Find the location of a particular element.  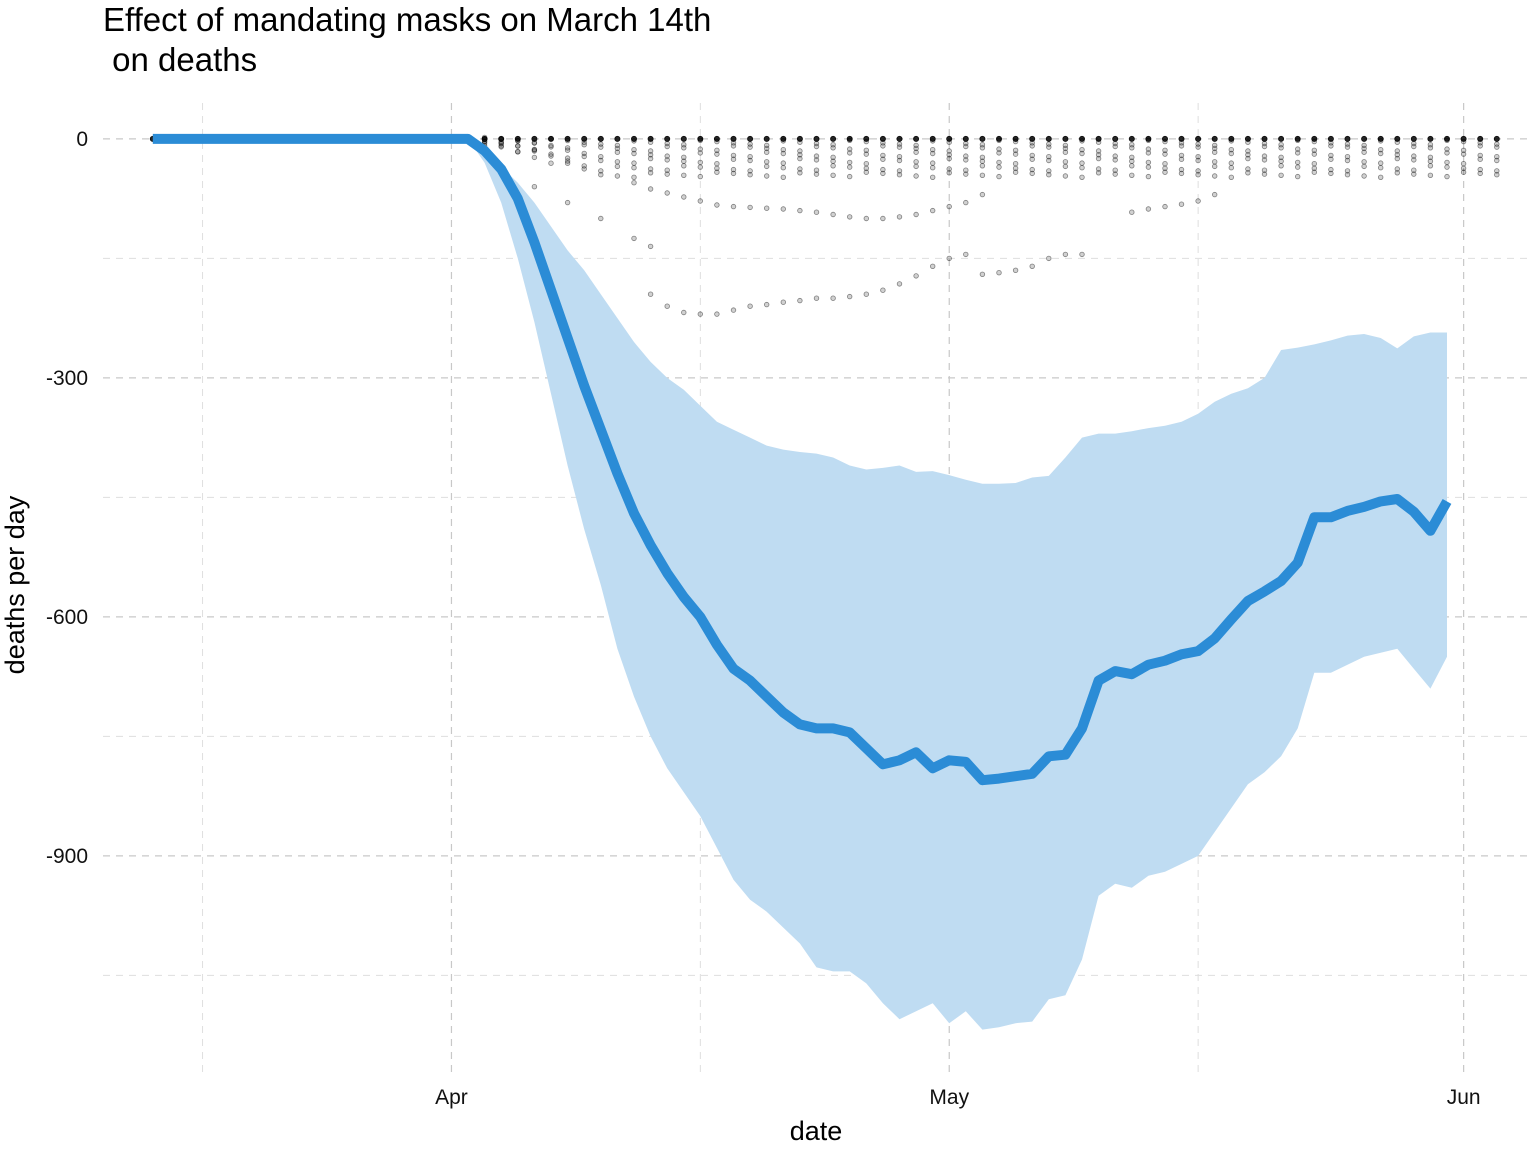

x-tick-label: Apr is located at coordinates (451, 1097).